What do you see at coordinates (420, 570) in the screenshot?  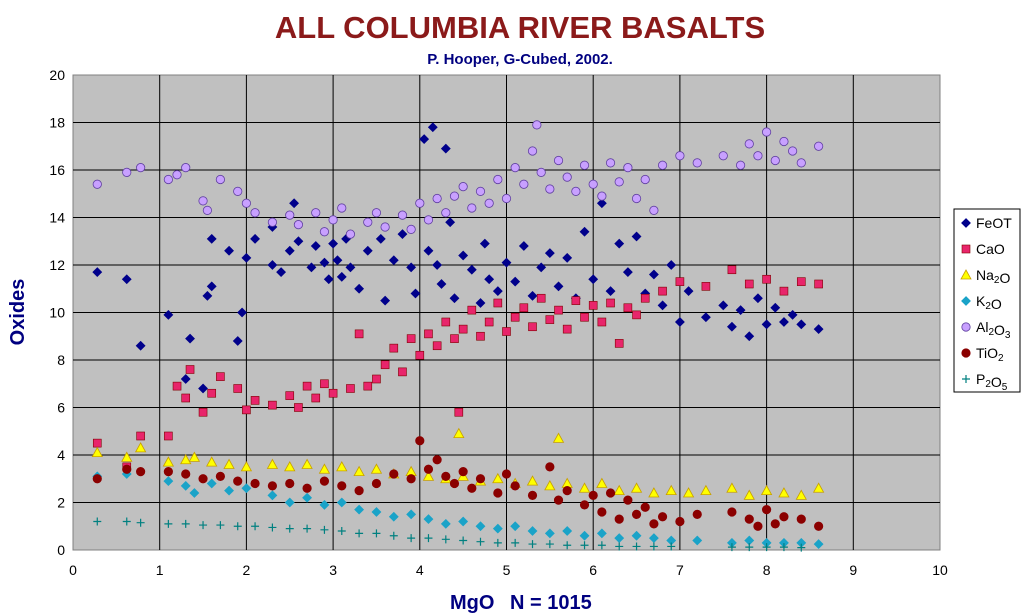 I see `x-tick-label: 4` at bounding box center [420, 570].